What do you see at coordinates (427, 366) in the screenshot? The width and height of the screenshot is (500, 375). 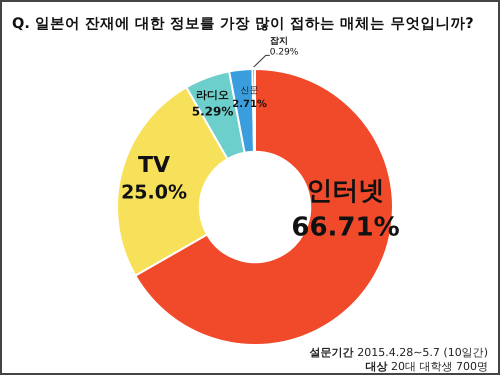 I see `text: 대상 20대 대학생 700명` at bounding box center [427, 366].